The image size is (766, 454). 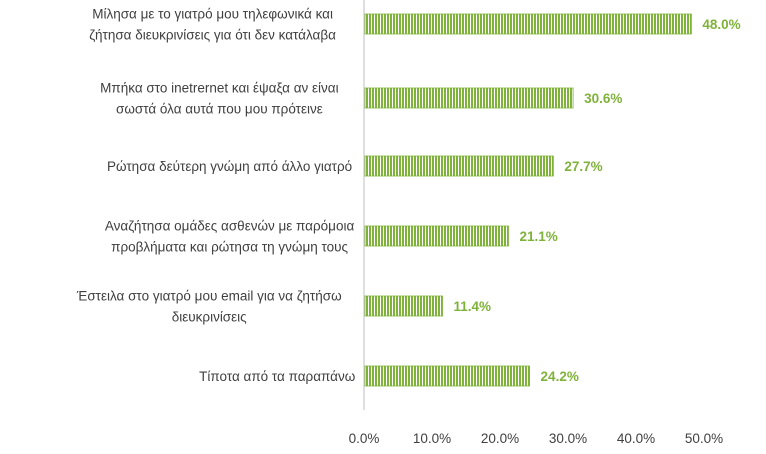 What do you see at coordinates (721, 24) in the screenshot?
I see `bar-value-label: 48.0%` at bounding box center [721, 24].